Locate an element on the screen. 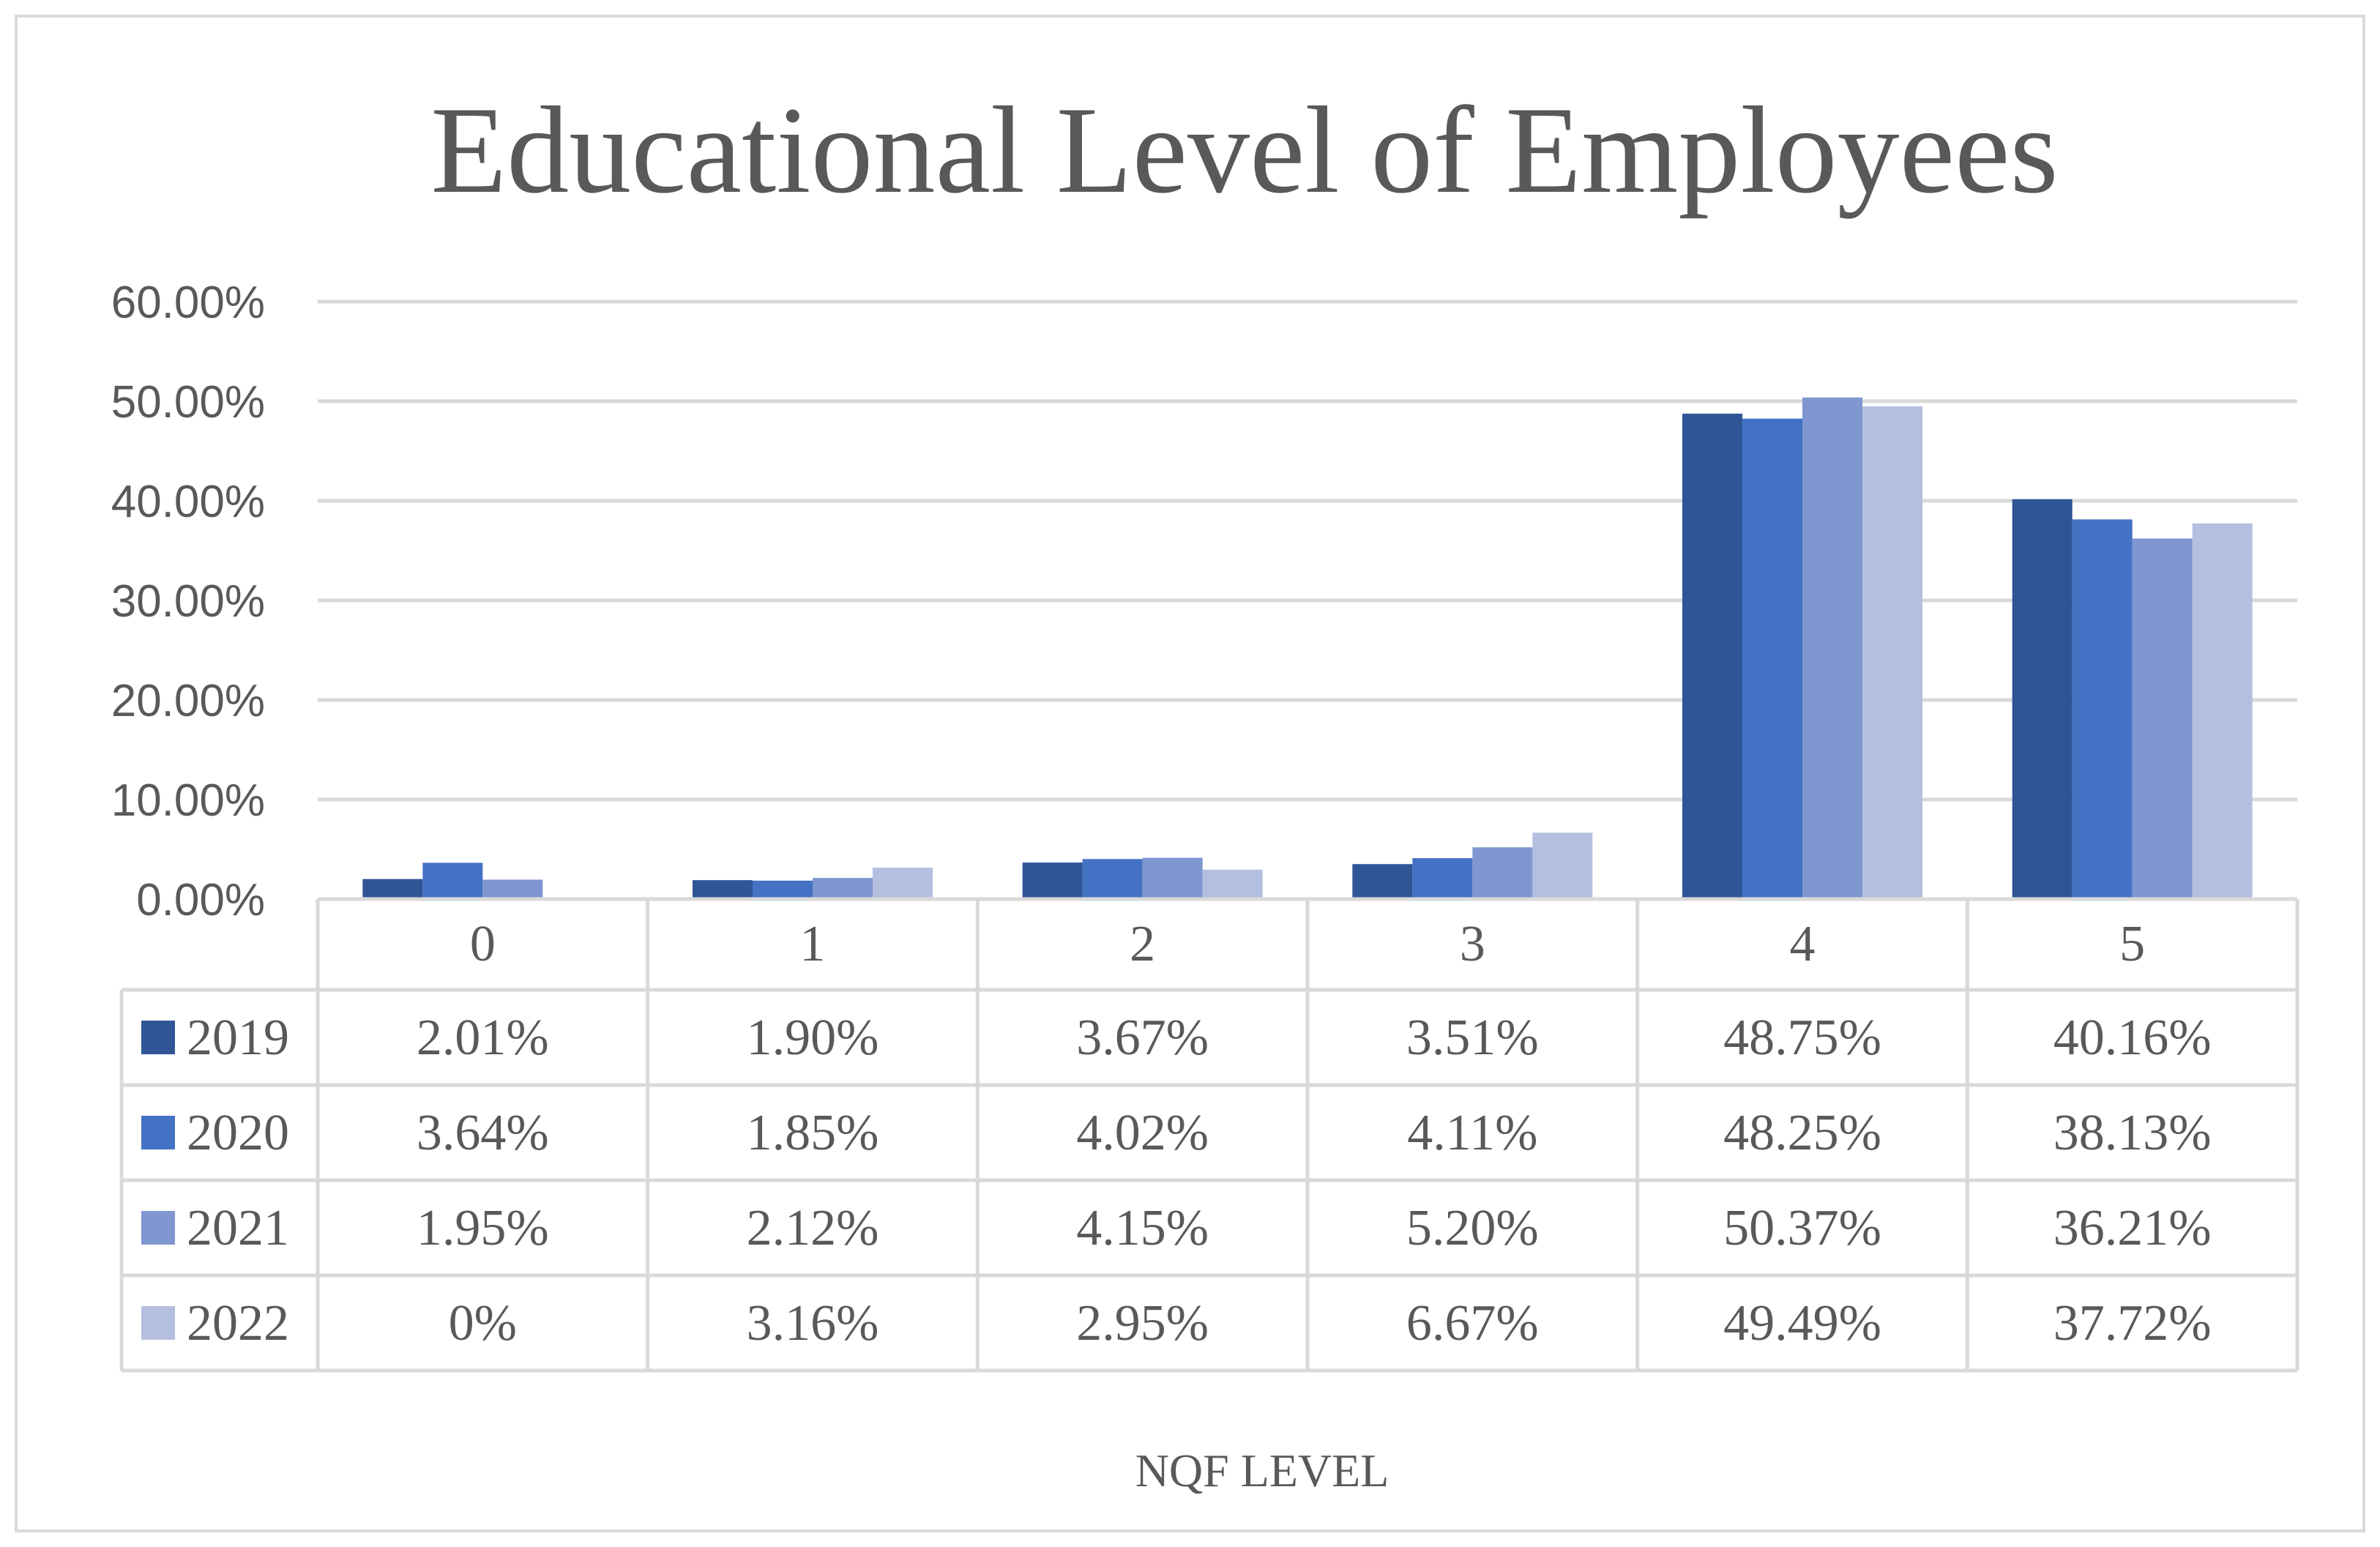  data-label: 50.37% is located at coordinates (1802, 1228).